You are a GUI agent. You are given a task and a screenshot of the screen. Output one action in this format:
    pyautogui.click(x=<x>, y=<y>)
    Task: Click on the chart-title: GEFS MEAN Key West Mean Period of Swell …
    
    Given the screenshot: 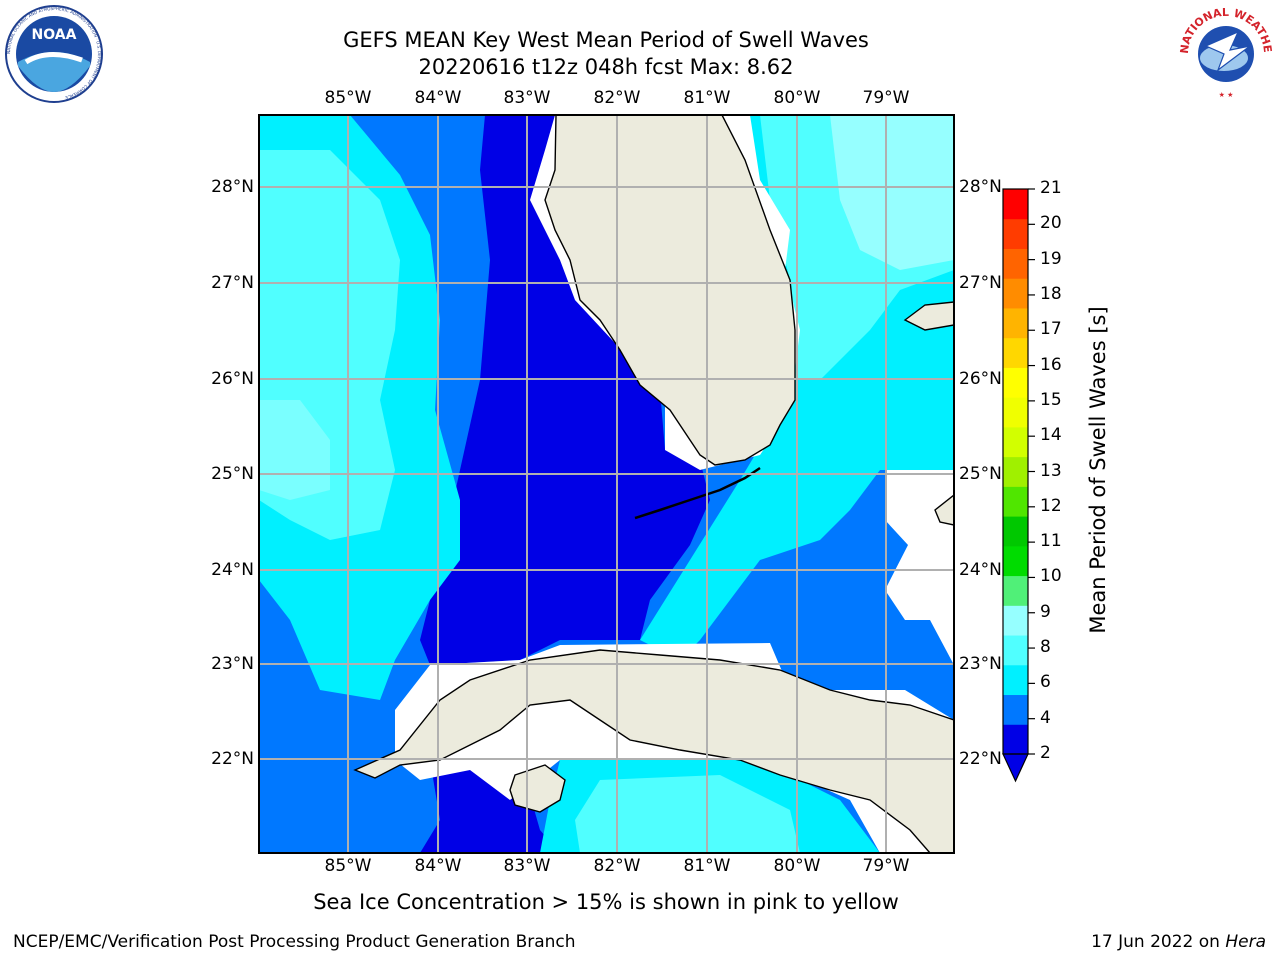 What is the action you would take?
    pyautogui.click(x=606, y=40)
    